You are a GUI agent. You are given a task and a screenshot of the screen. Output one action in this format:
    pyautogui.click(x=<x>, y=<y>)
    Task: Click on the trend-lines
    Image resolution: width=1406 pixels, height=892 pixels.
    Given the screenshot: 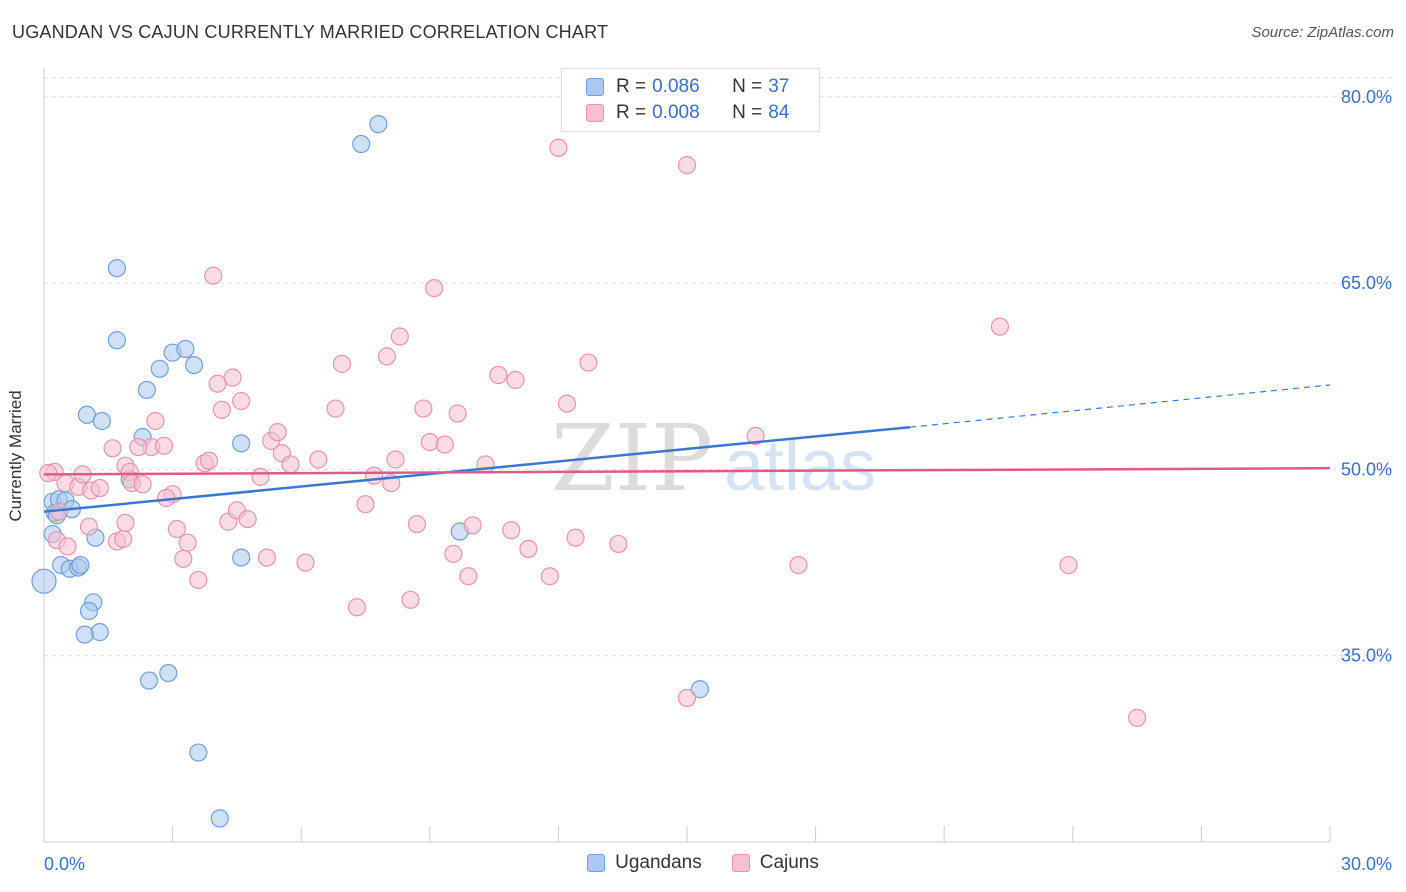 What is the action you would take?
    pyautogui.click(x=687, y=448)
    